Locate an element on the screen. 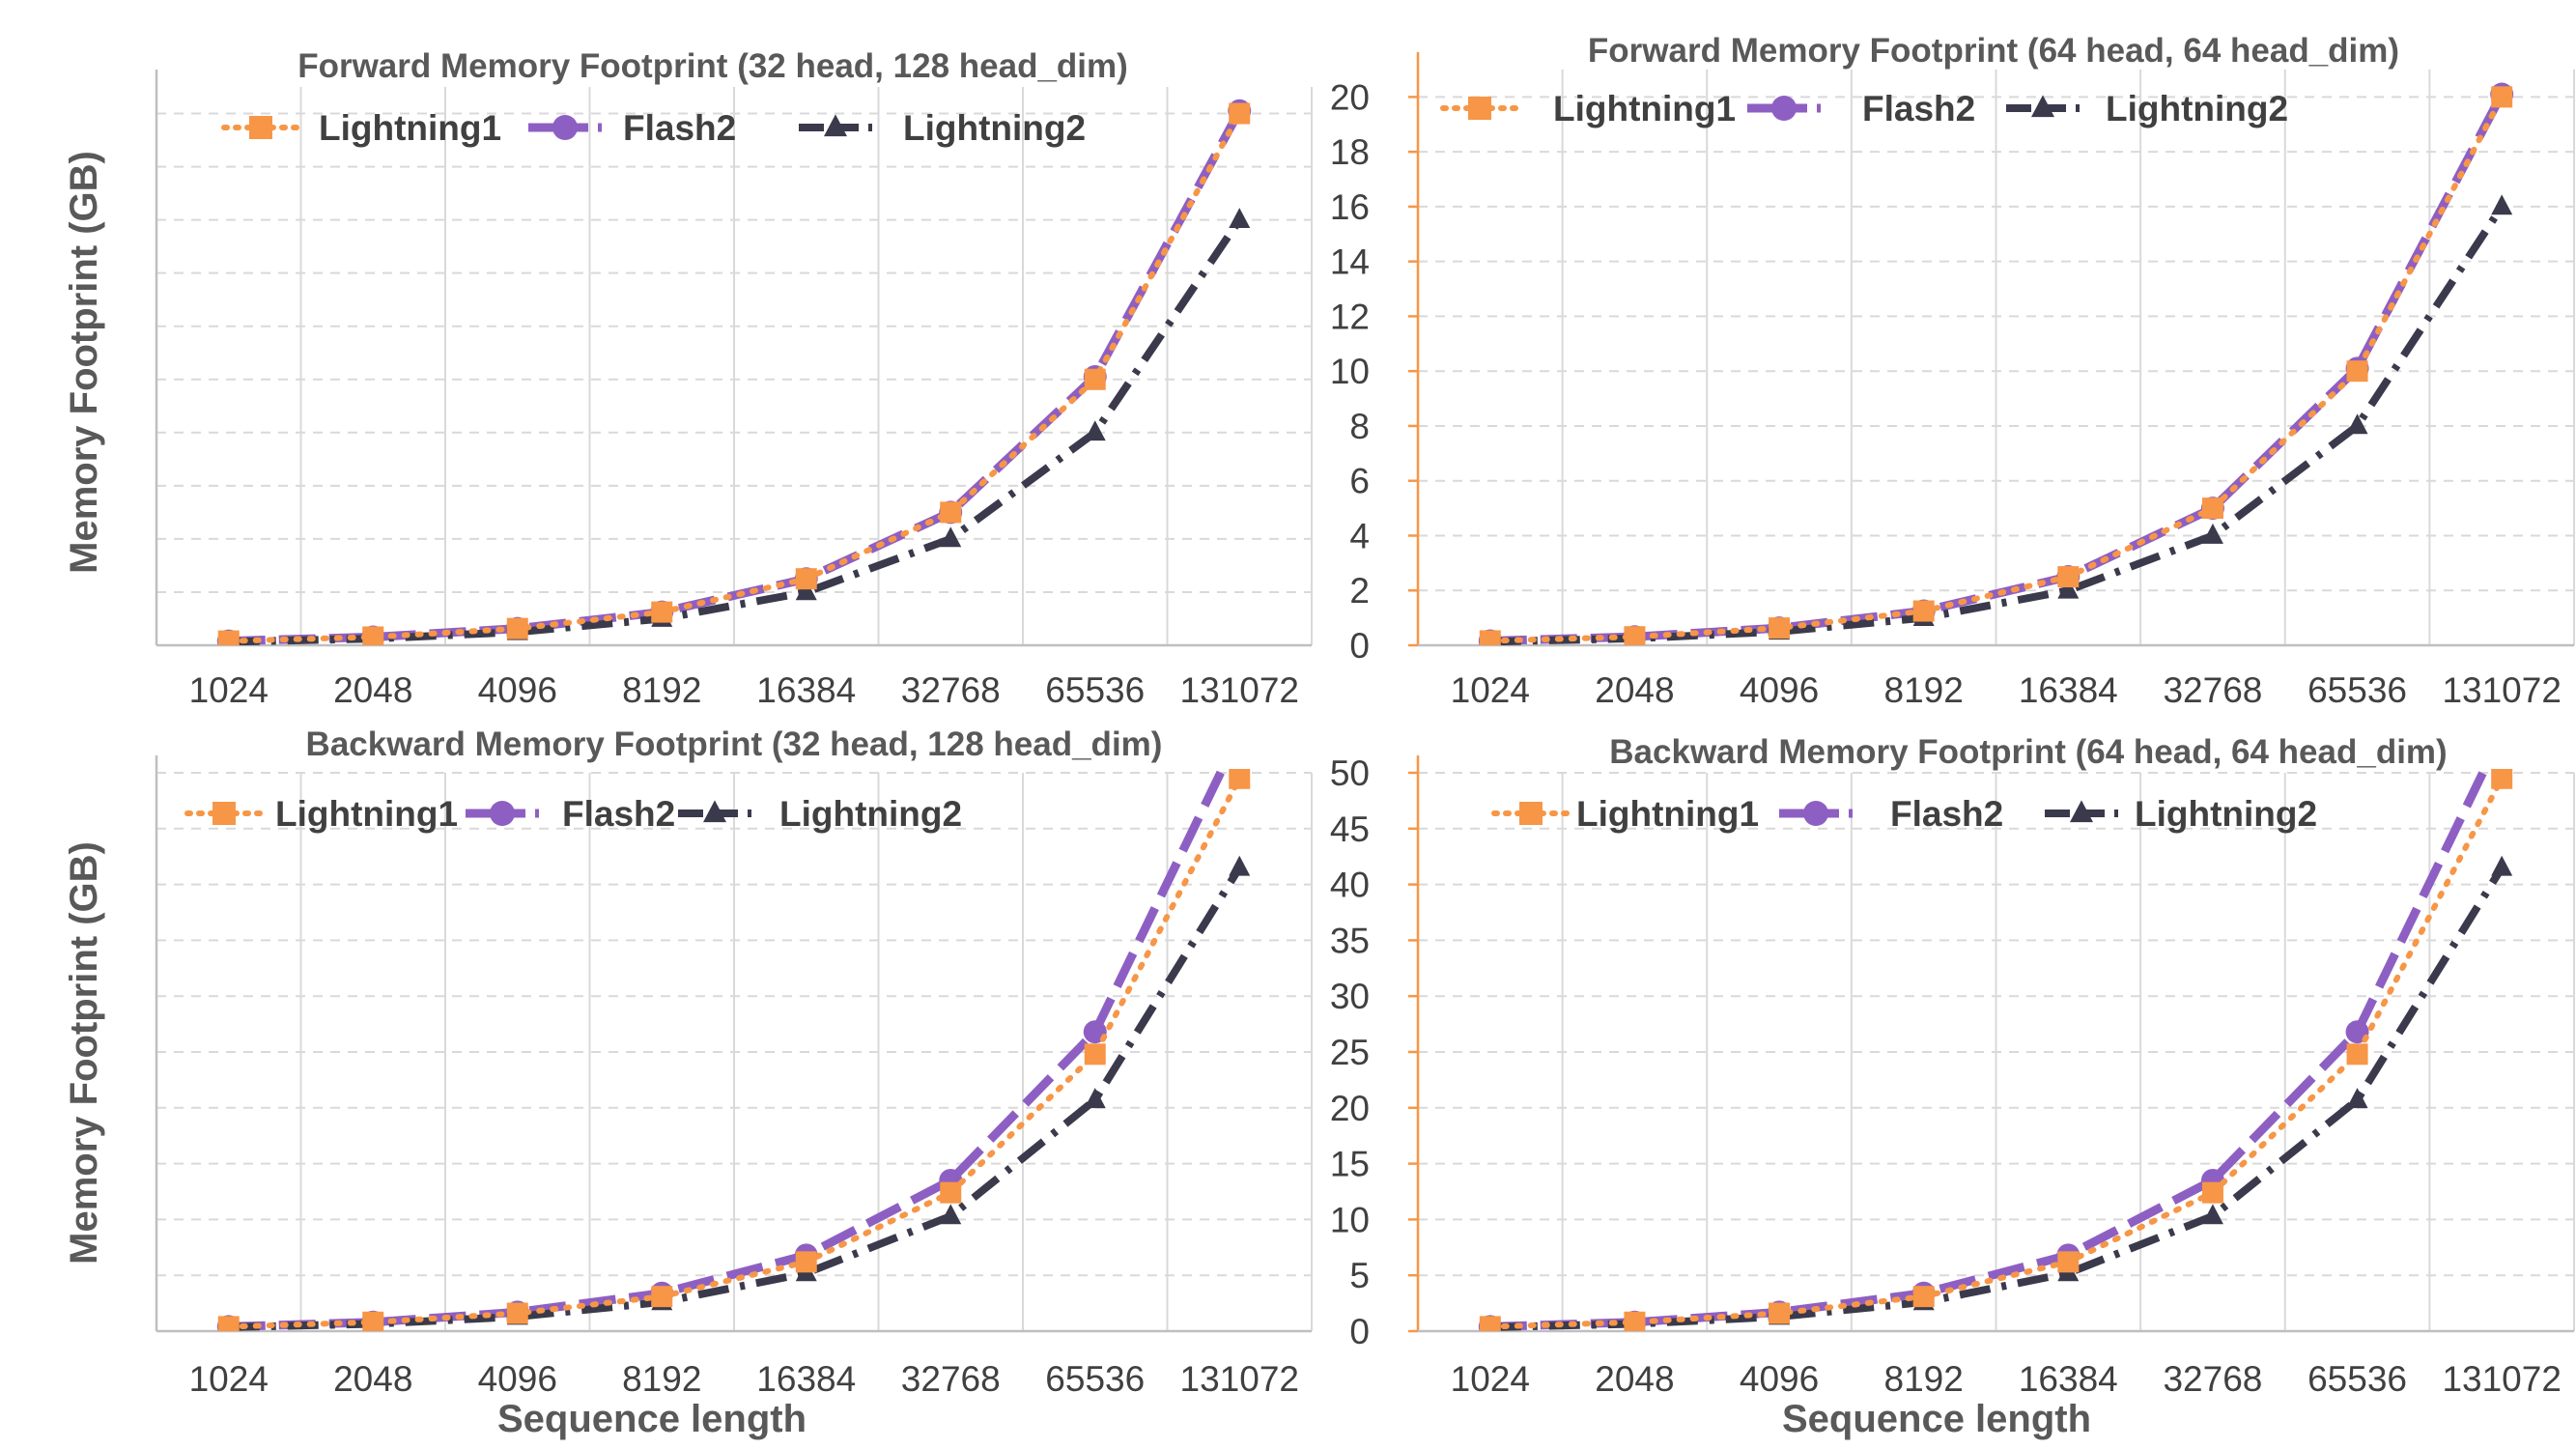 This screenshot has width=2576, height=1449. data-point-flash2 is located at coordinates (2501, 734).